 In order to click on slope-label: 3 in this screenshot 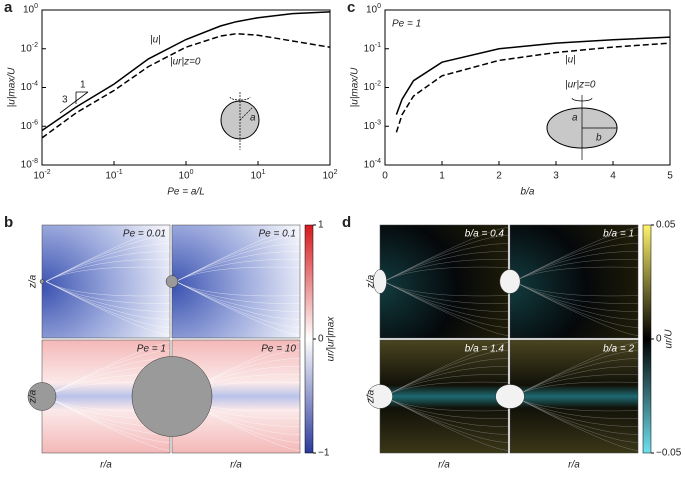, I will do `click(65, 100)`.